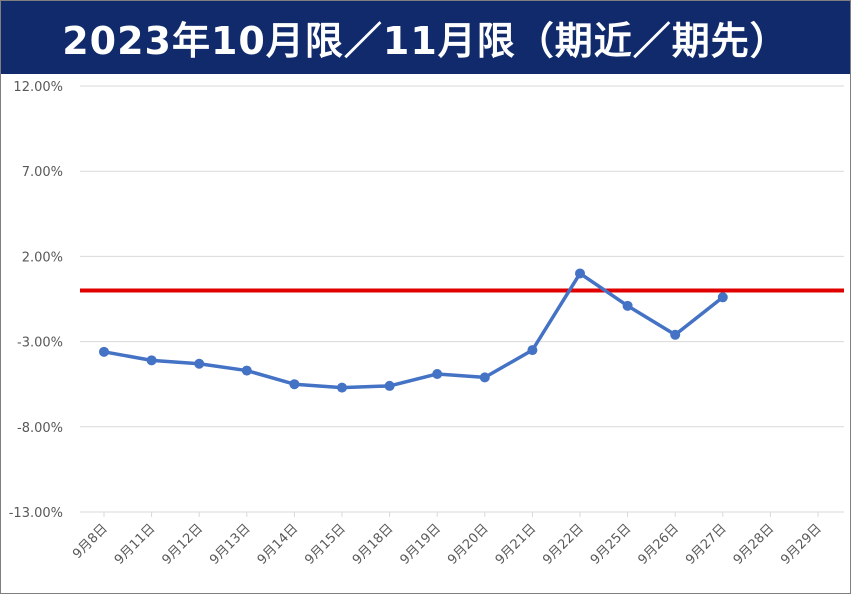 The height and width of the screenshot is (594, 851). Describe the element at coordinates (468, 544) in the screenshot. I see `x-tick-label: 9月20日` at that location.